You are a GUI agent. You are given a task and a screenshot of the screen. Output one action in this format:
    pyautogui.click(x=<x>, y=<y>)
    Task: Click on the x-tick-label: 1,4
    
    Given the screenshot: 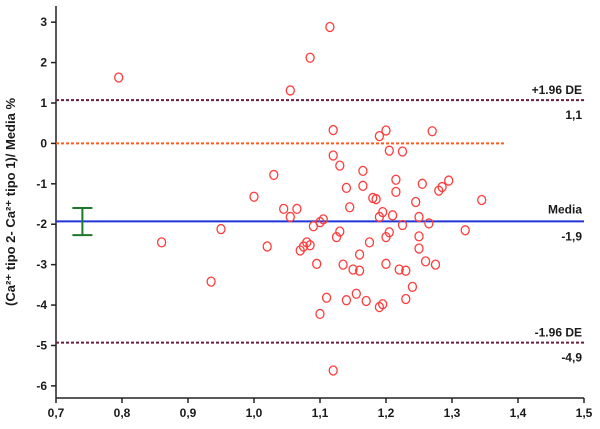 What is the action you would take?
    pyautogui.click(x=518, y=413)
    